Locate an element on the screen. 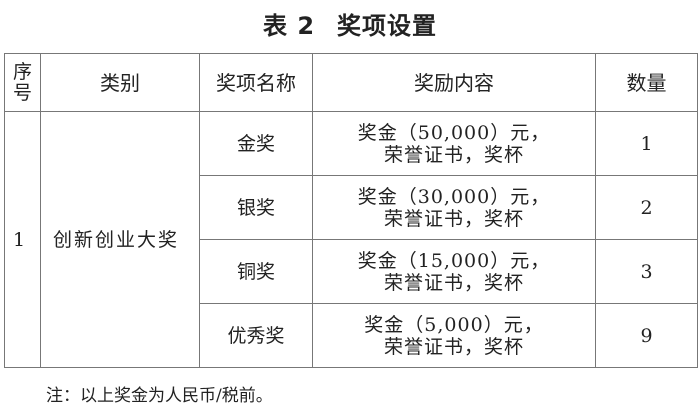 This screenshot has height=416, width=700. award-count: 1 is located at coordinates (646, 143).